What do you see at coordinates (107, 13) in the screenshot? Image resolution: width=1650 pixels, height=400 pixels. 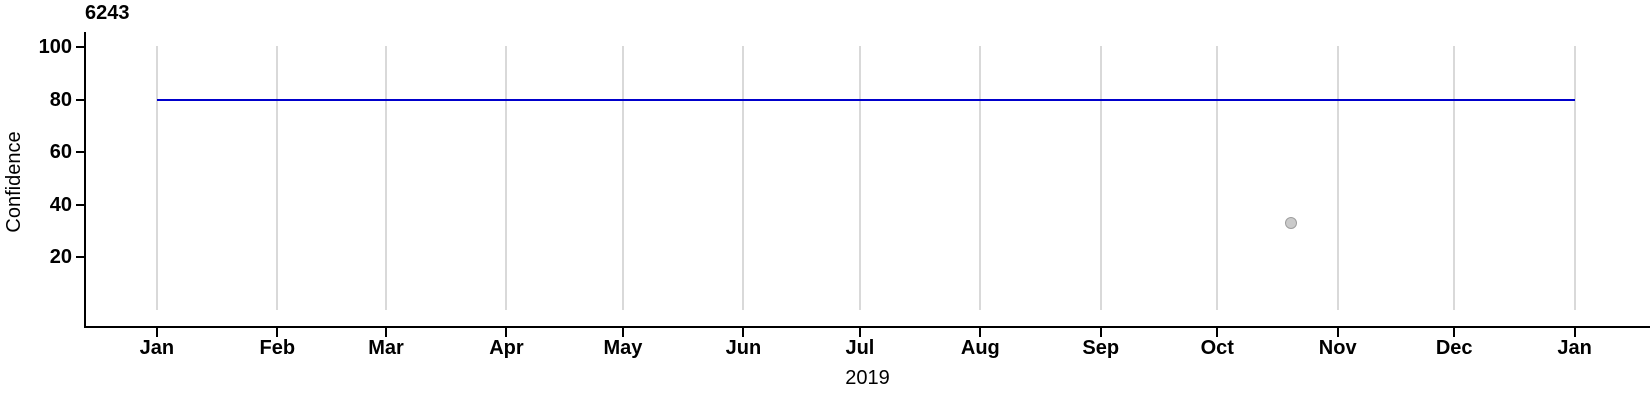 I see `chart-title: 6243` at bounding box center [107, 13].